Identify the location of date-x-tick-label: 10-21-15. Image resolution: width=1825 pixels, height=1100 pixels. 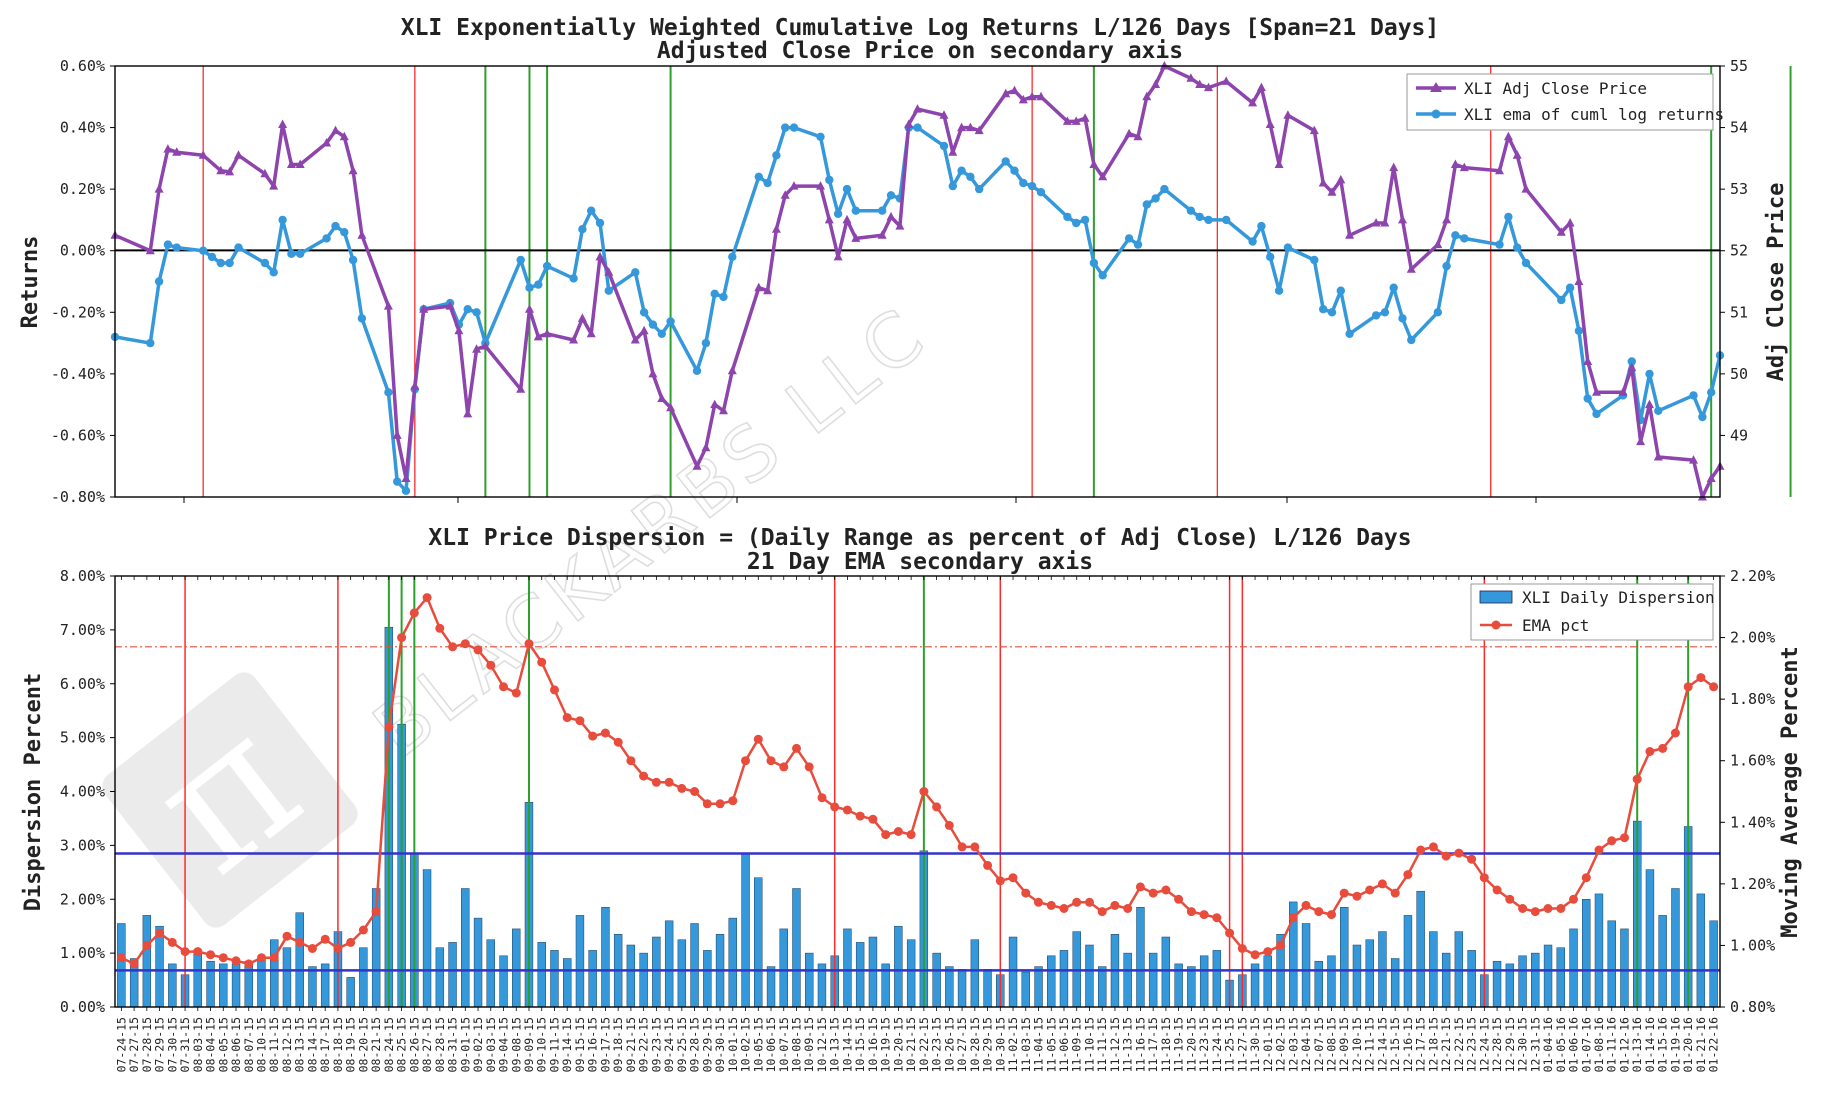
(911, 1044).